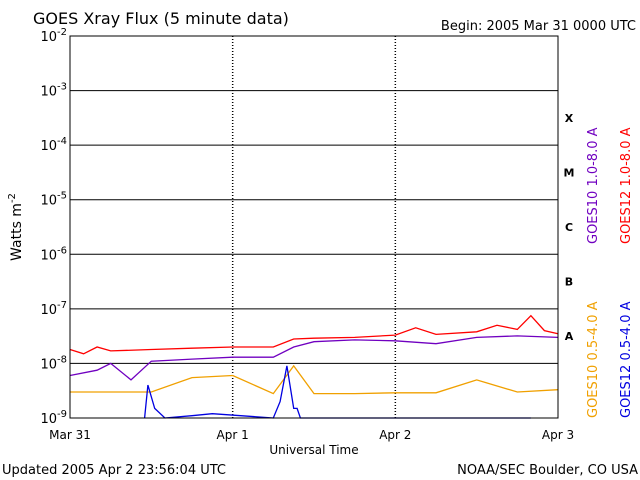 This screenshot has width=640, height=480. What do you see at coordinates (311, 435) in the screenshot?
I see `x-tick-labels: Mar 31 Apr 1 Apr 2 Apr 3` at bounding box center [311, 435].